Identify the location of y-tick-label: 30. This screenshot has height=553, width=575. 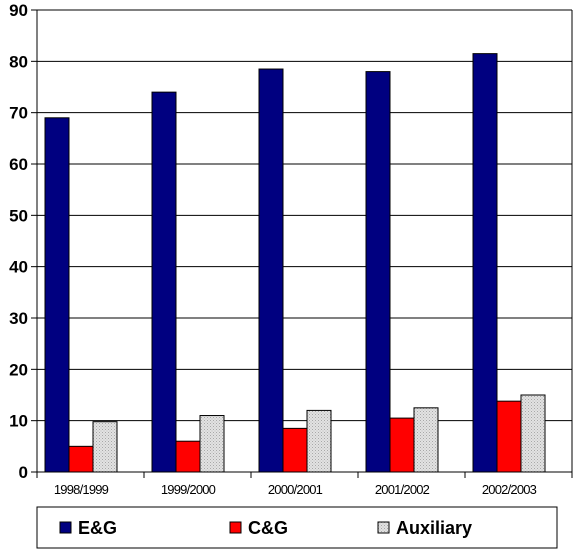
(18, 318).